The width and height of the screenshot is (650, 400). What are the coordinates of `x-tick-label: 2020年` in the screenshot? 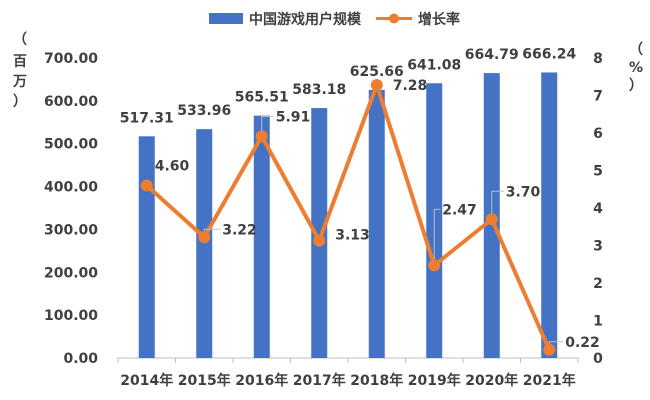 It's located at (491, 380).